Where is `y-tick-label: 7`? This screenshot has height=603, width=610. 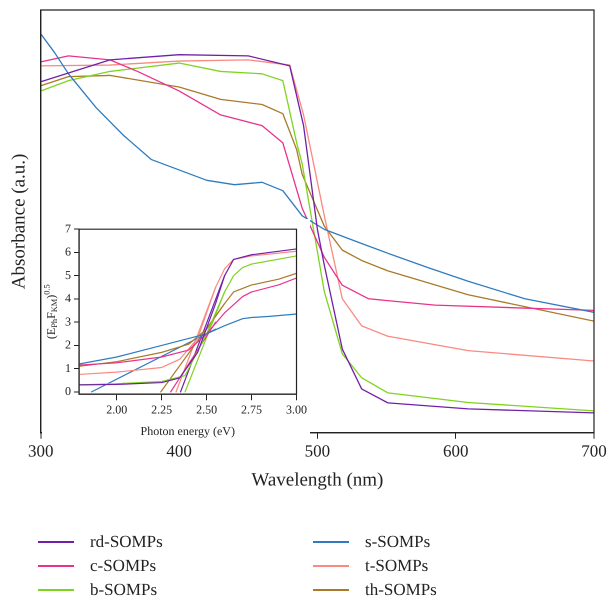
y-tick-label: 7 is located at coordinates (68, 228).